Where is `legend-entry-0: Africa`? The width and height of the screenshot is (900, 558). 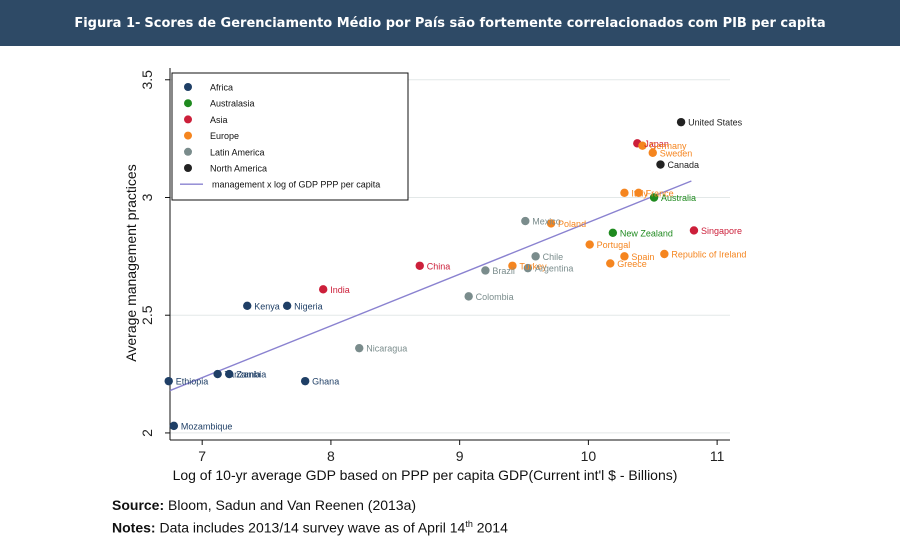
legend-entry-0: Africa is located at coordinates (221, 88).